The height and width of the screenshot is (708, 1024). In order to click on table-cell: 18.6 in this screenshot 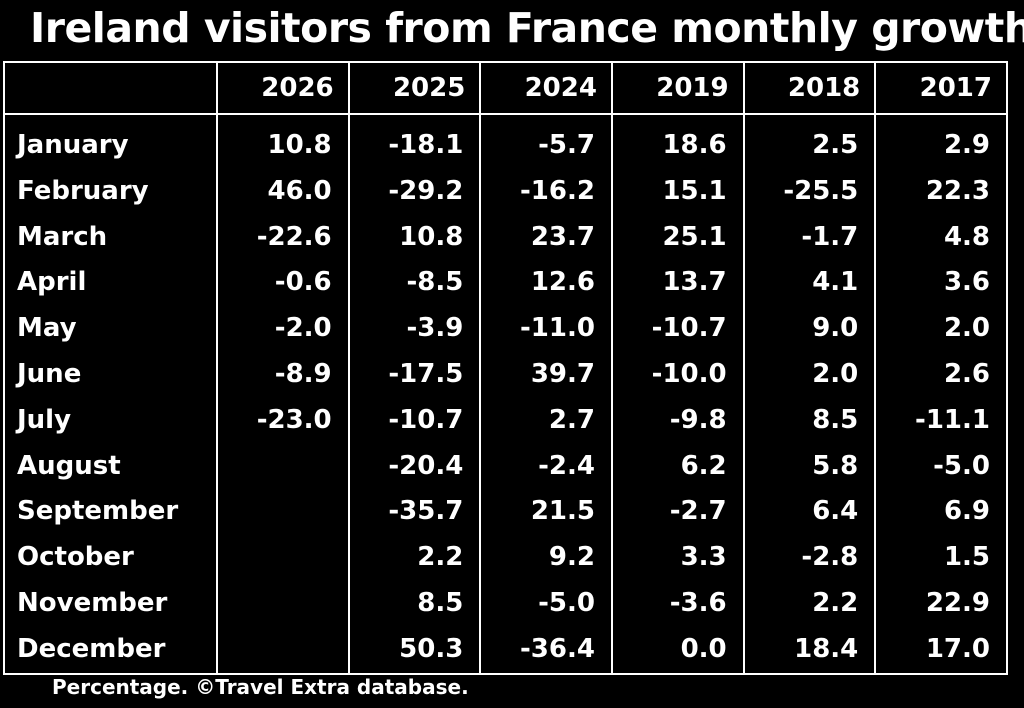, I will do `click(694, 145)`.